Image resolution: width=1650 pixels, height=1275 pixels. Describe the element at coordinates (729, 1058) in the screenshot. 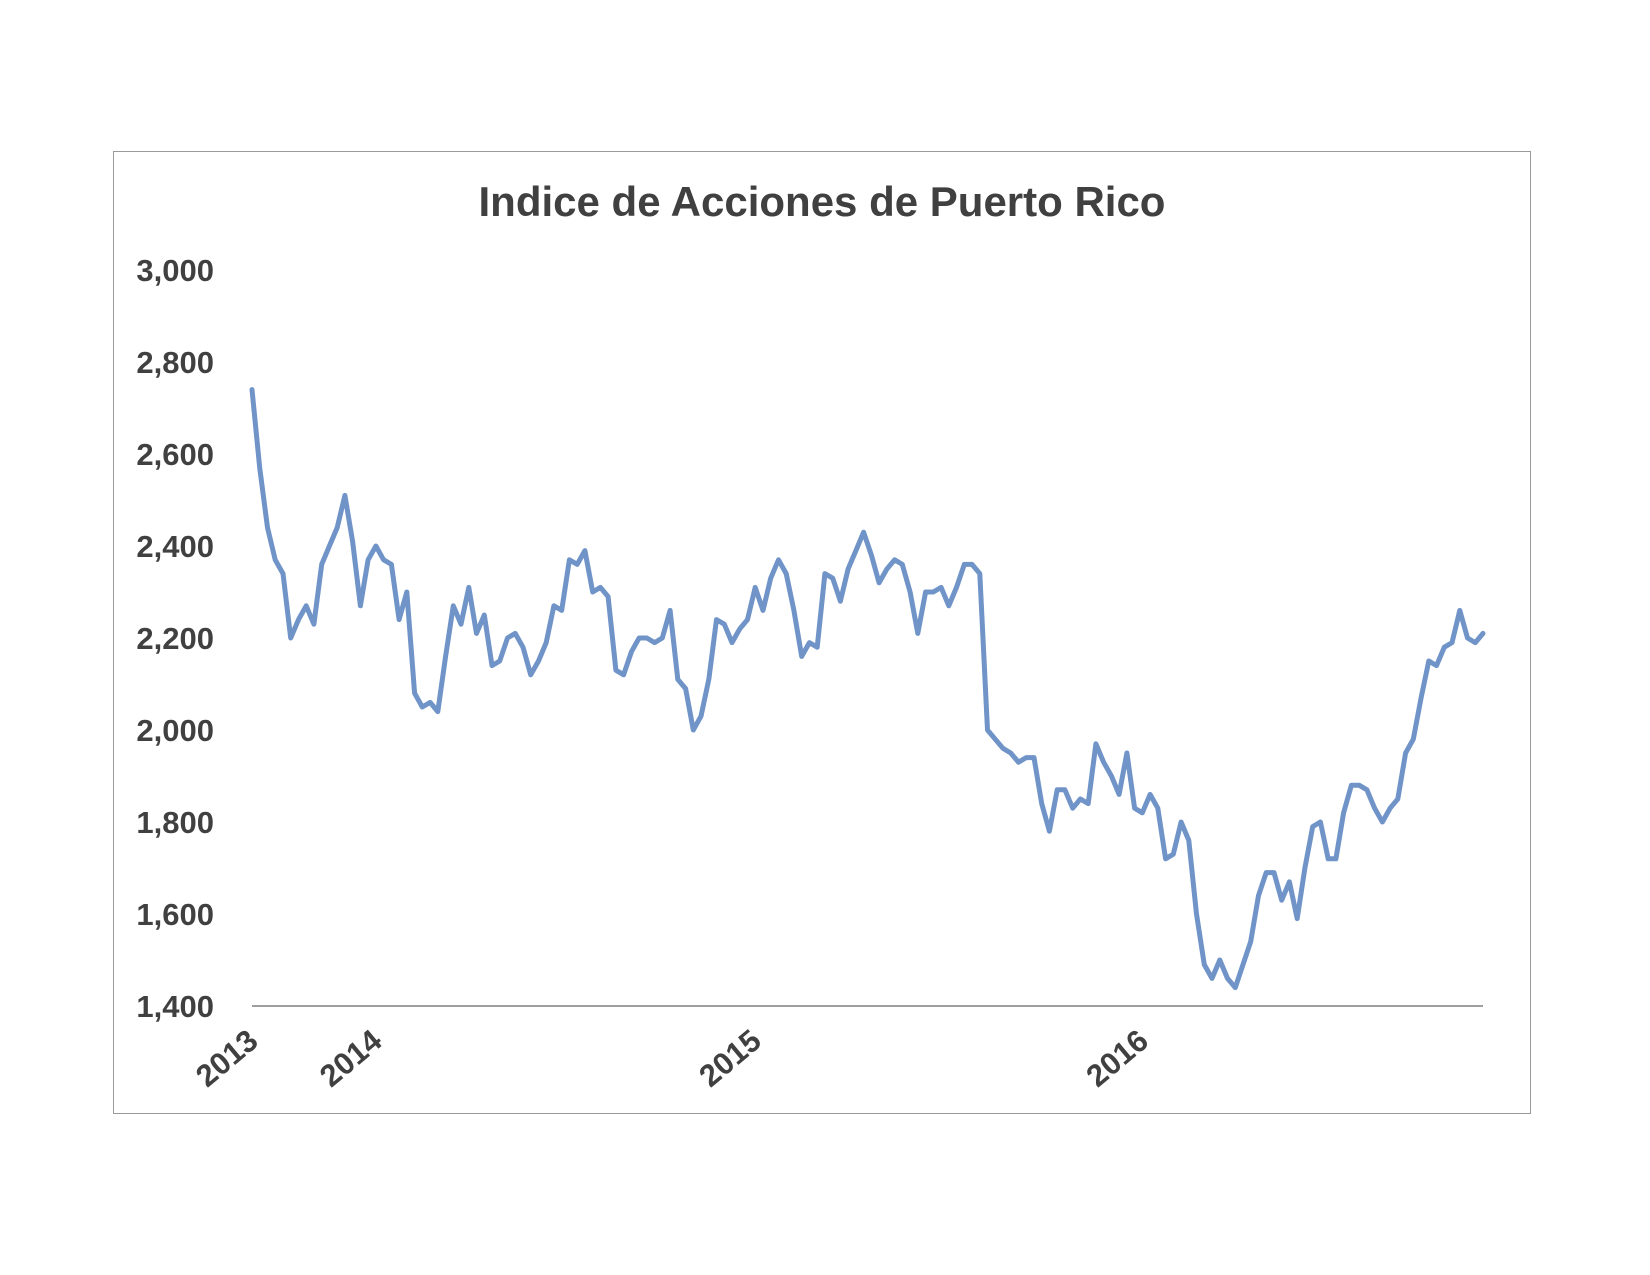

I see `x-tick-label: 2015` at that location.